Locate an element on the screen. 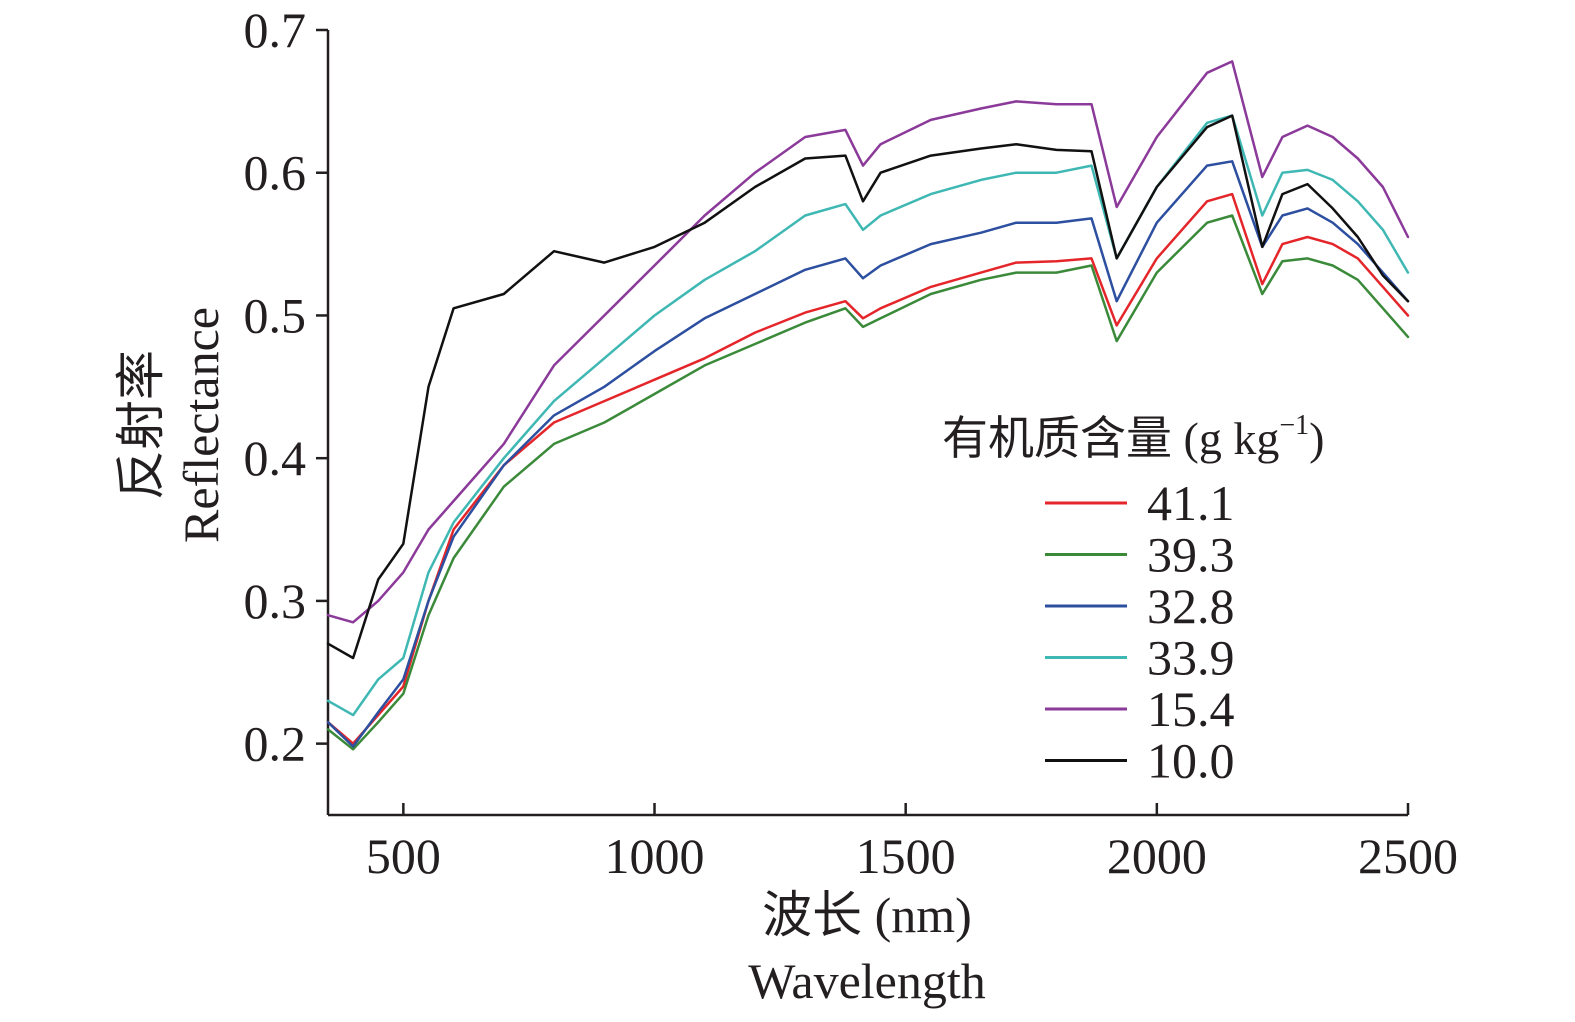 The height and width of the screenshot is (1022, 1575). x-ticks: 500 1000 1500 2000 2500 is located at coordinates (912, 843).